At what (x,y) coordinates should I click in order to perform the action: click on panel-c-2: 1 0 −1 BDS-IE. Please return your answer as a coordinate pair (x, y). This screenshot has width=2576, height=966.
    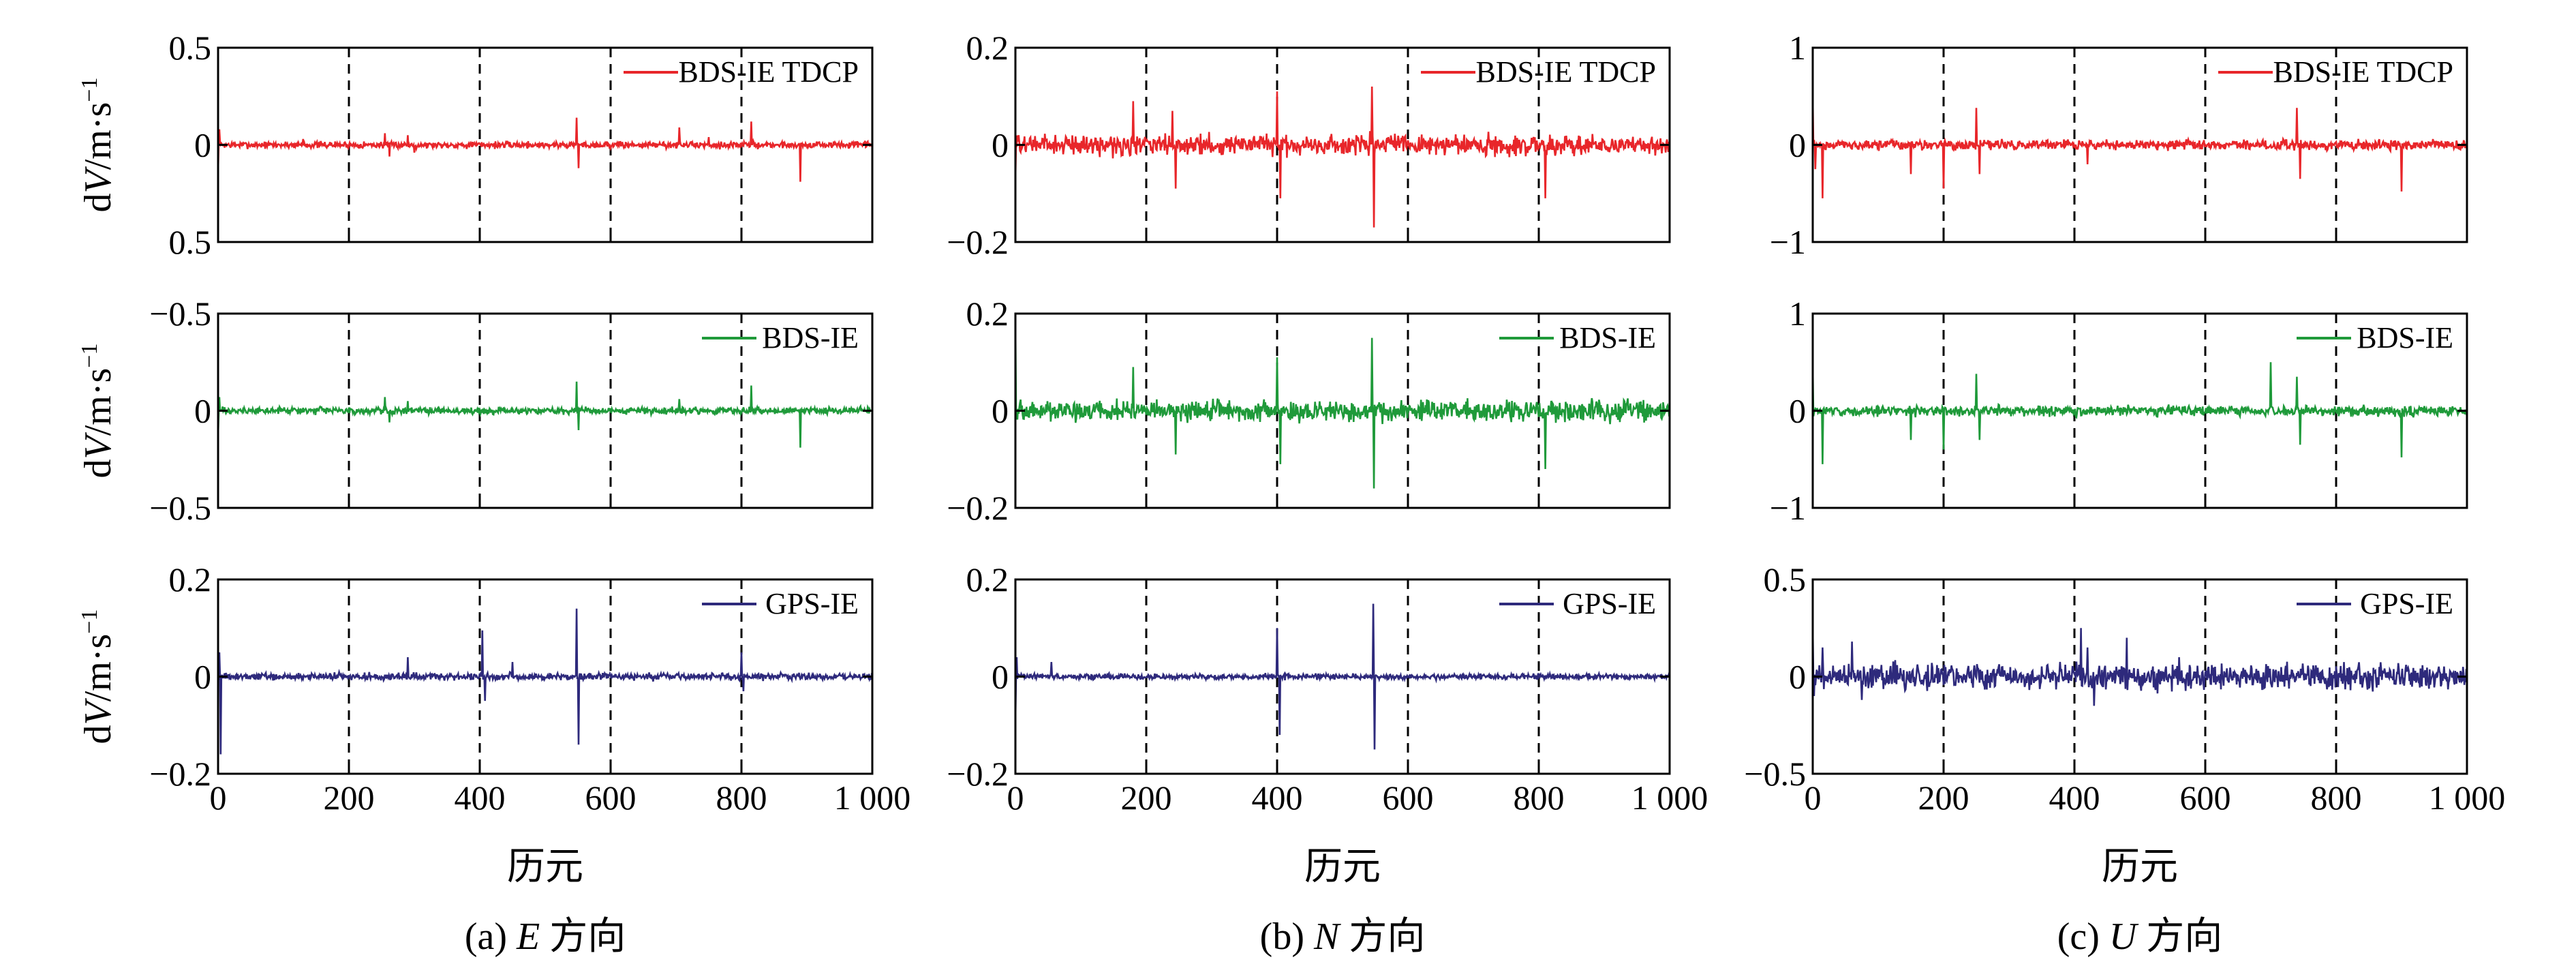
    Looking at the image, I should click on (2119, 411).